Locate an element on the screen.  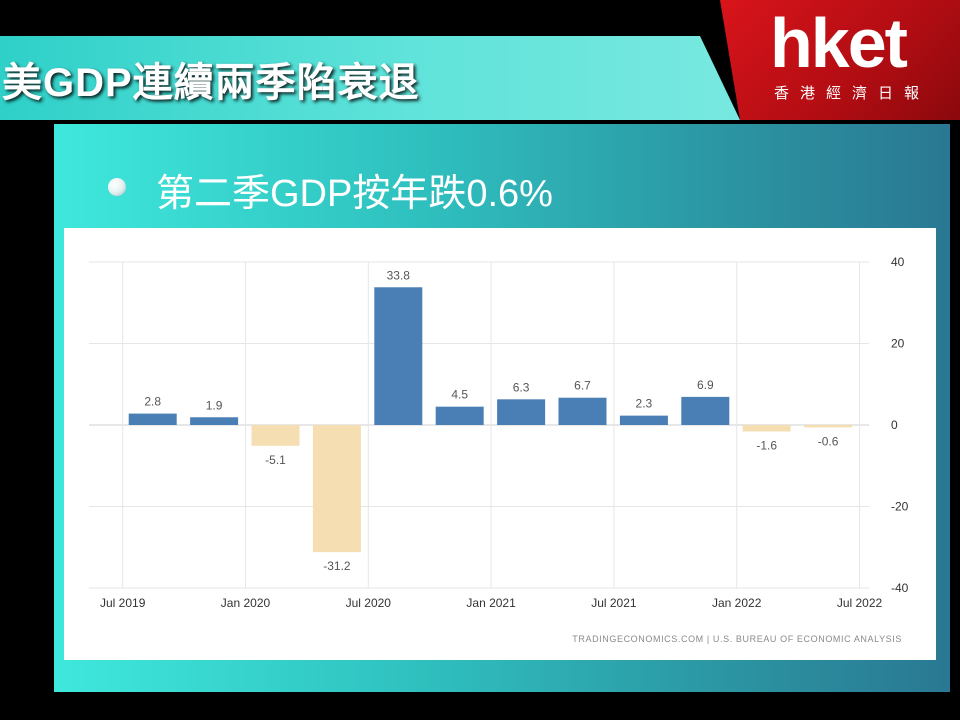
page-title: 美GDP連續兩季陷衰退 is located at coordinates (211, 83).